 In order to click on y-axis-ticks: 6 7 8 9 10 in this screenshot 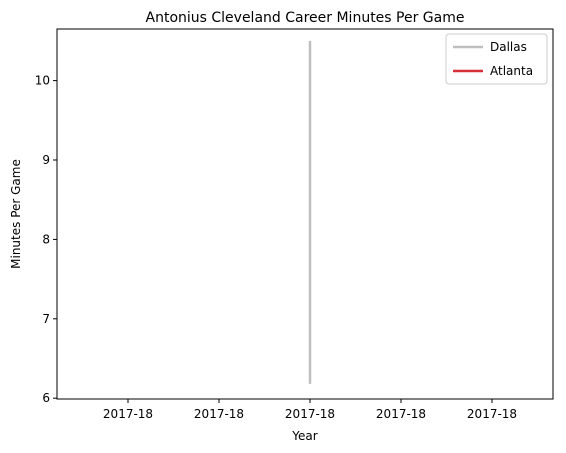, I will do `click(46, 239)`.